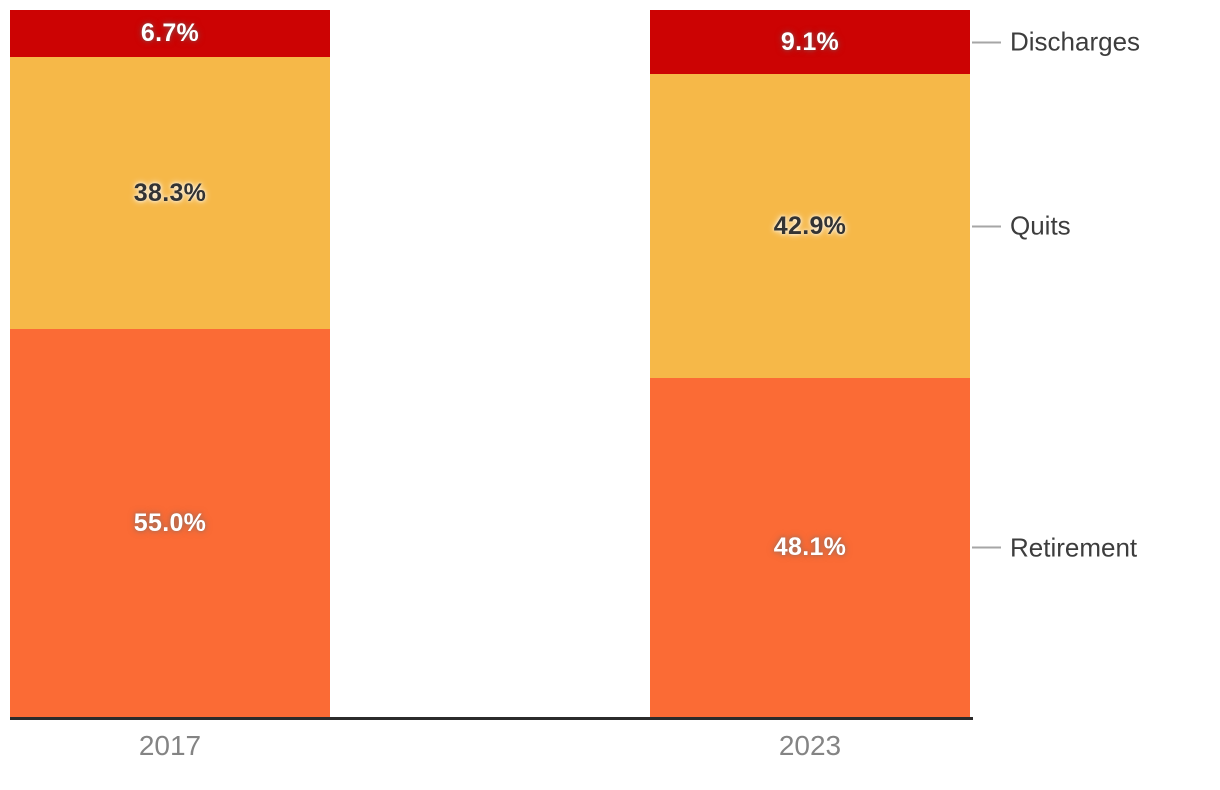 The height and width of the screenshot is (790, 1220). I want to click on segment-quits-2017: 38.3%, so click(170, 193).